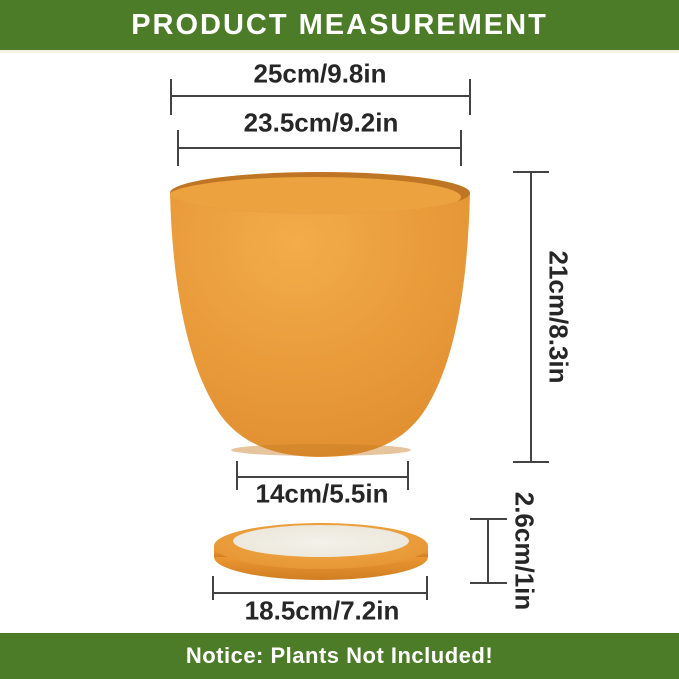  I want to click on footer-banner: Notice: Plants Not Included!, so click(339, 656).